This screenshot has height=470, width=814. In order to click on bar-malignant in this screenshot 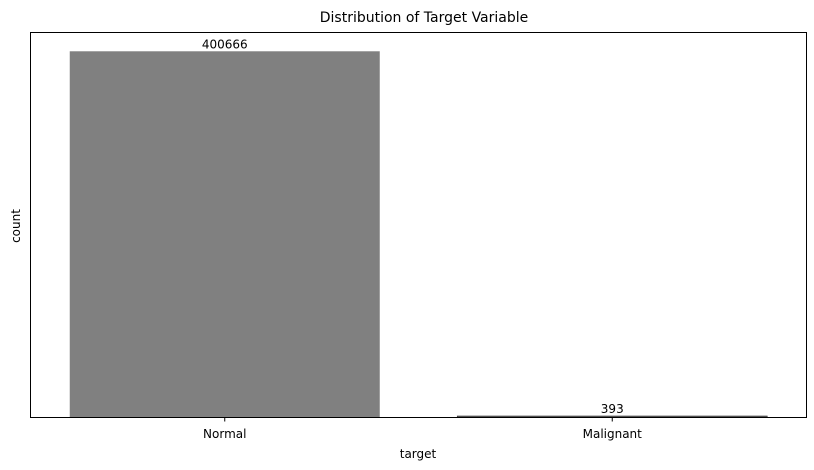, I will do `click(612, 416)`.